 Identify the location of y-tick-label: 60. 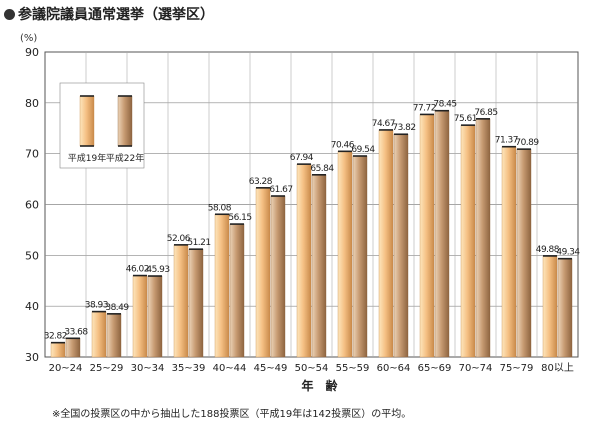
(32, 205).